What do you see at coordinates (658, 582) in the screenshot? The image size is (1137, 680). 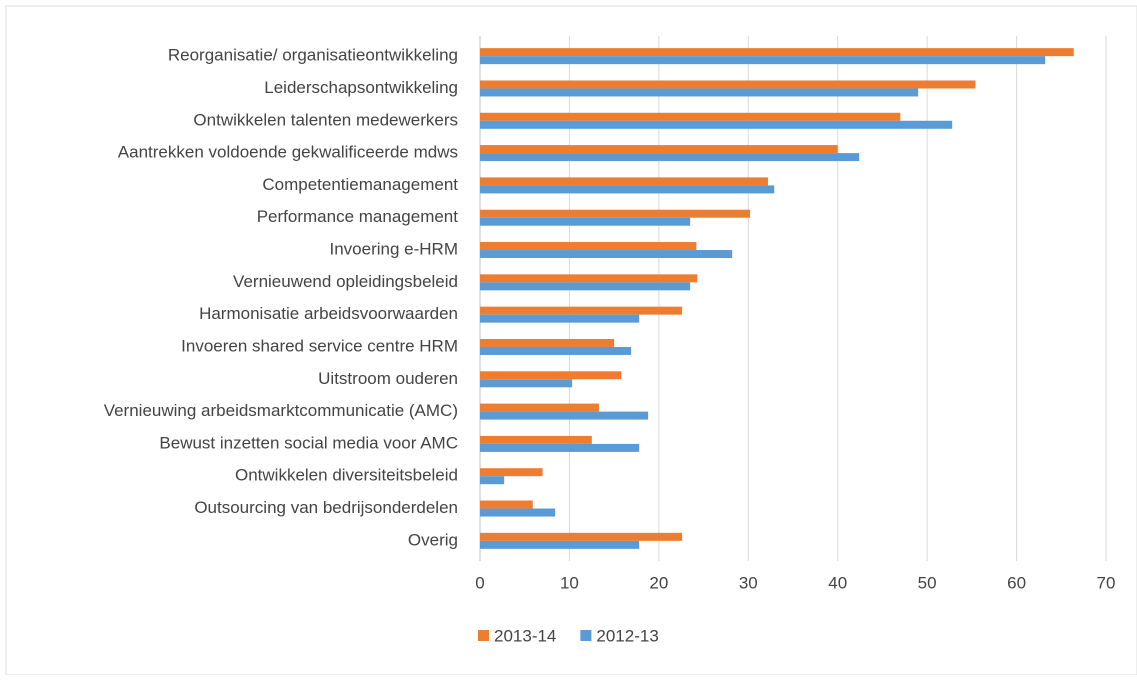 I see `x-tick-label: 20` at bounding box center [658, 582].